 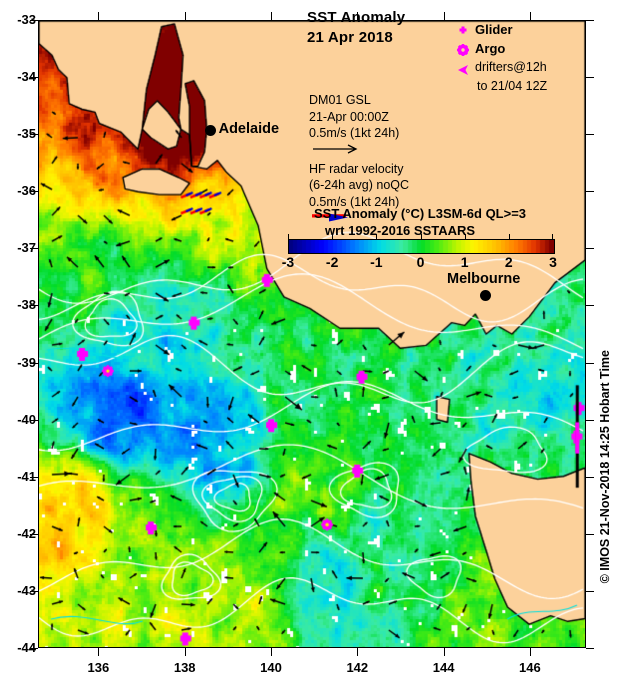 I want to click on title-line-2: 21 Apr 2018, so click(x=350, y=37).